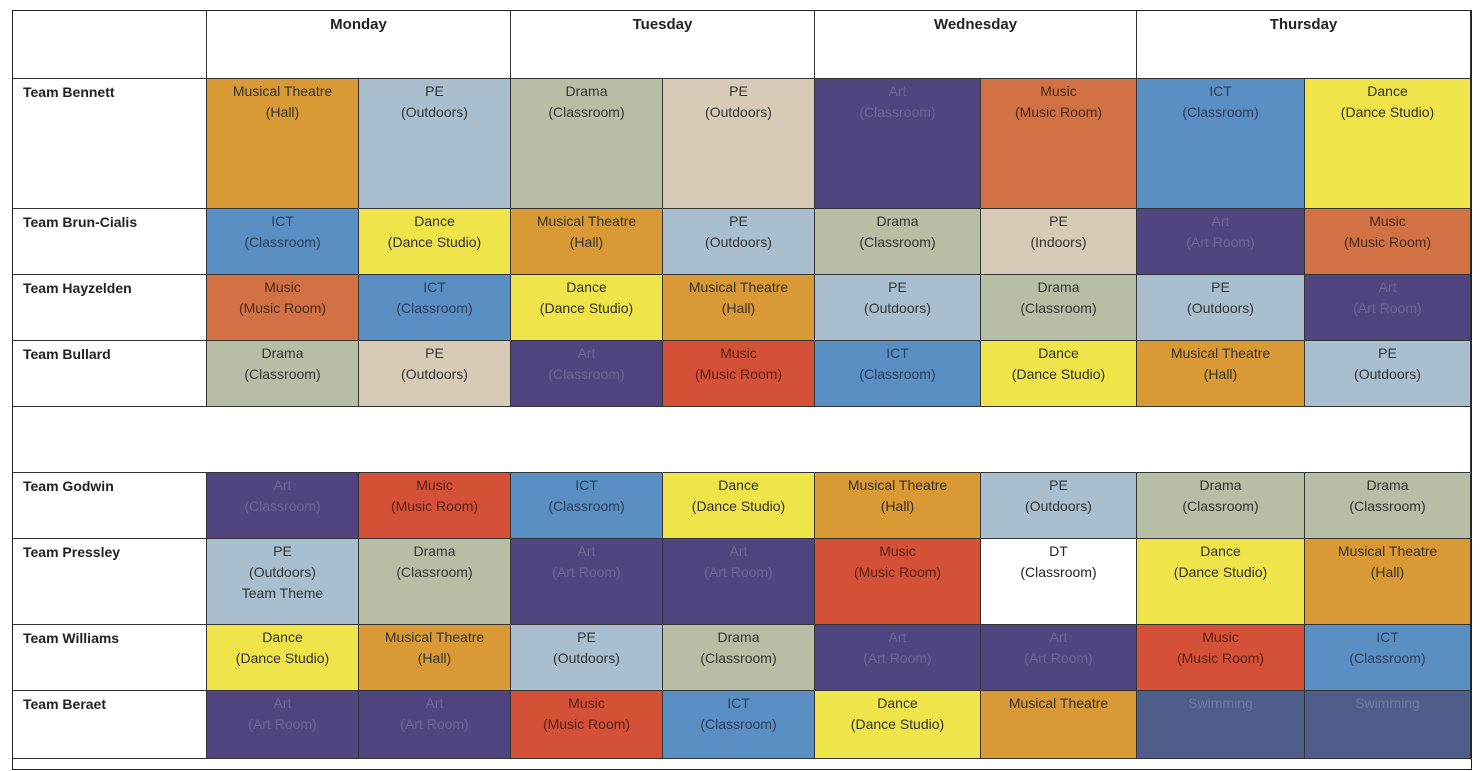 The image size is (1482, 771). I want to click on team-name: Team Bullard, so click(110, 374).